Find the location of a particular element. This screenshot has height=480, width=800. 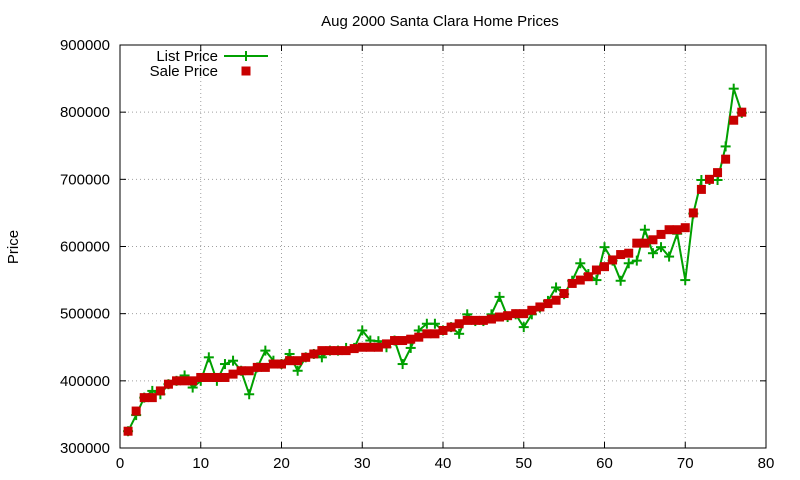

legend-marker-list-price is located at coordinates (246, 56).